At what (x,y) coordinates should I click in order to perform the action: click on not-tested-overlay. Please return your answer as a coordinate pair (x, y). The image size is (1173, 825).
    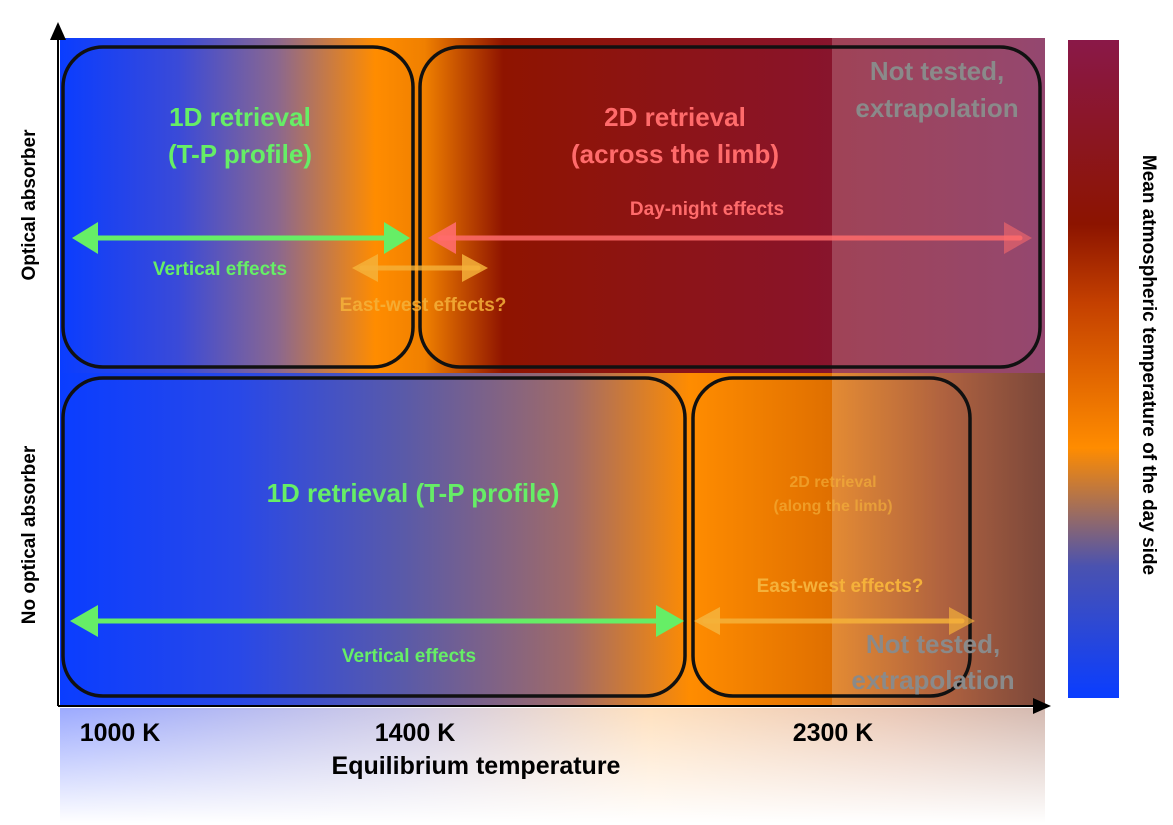
    Looking at the image, I should click on (938, 373).